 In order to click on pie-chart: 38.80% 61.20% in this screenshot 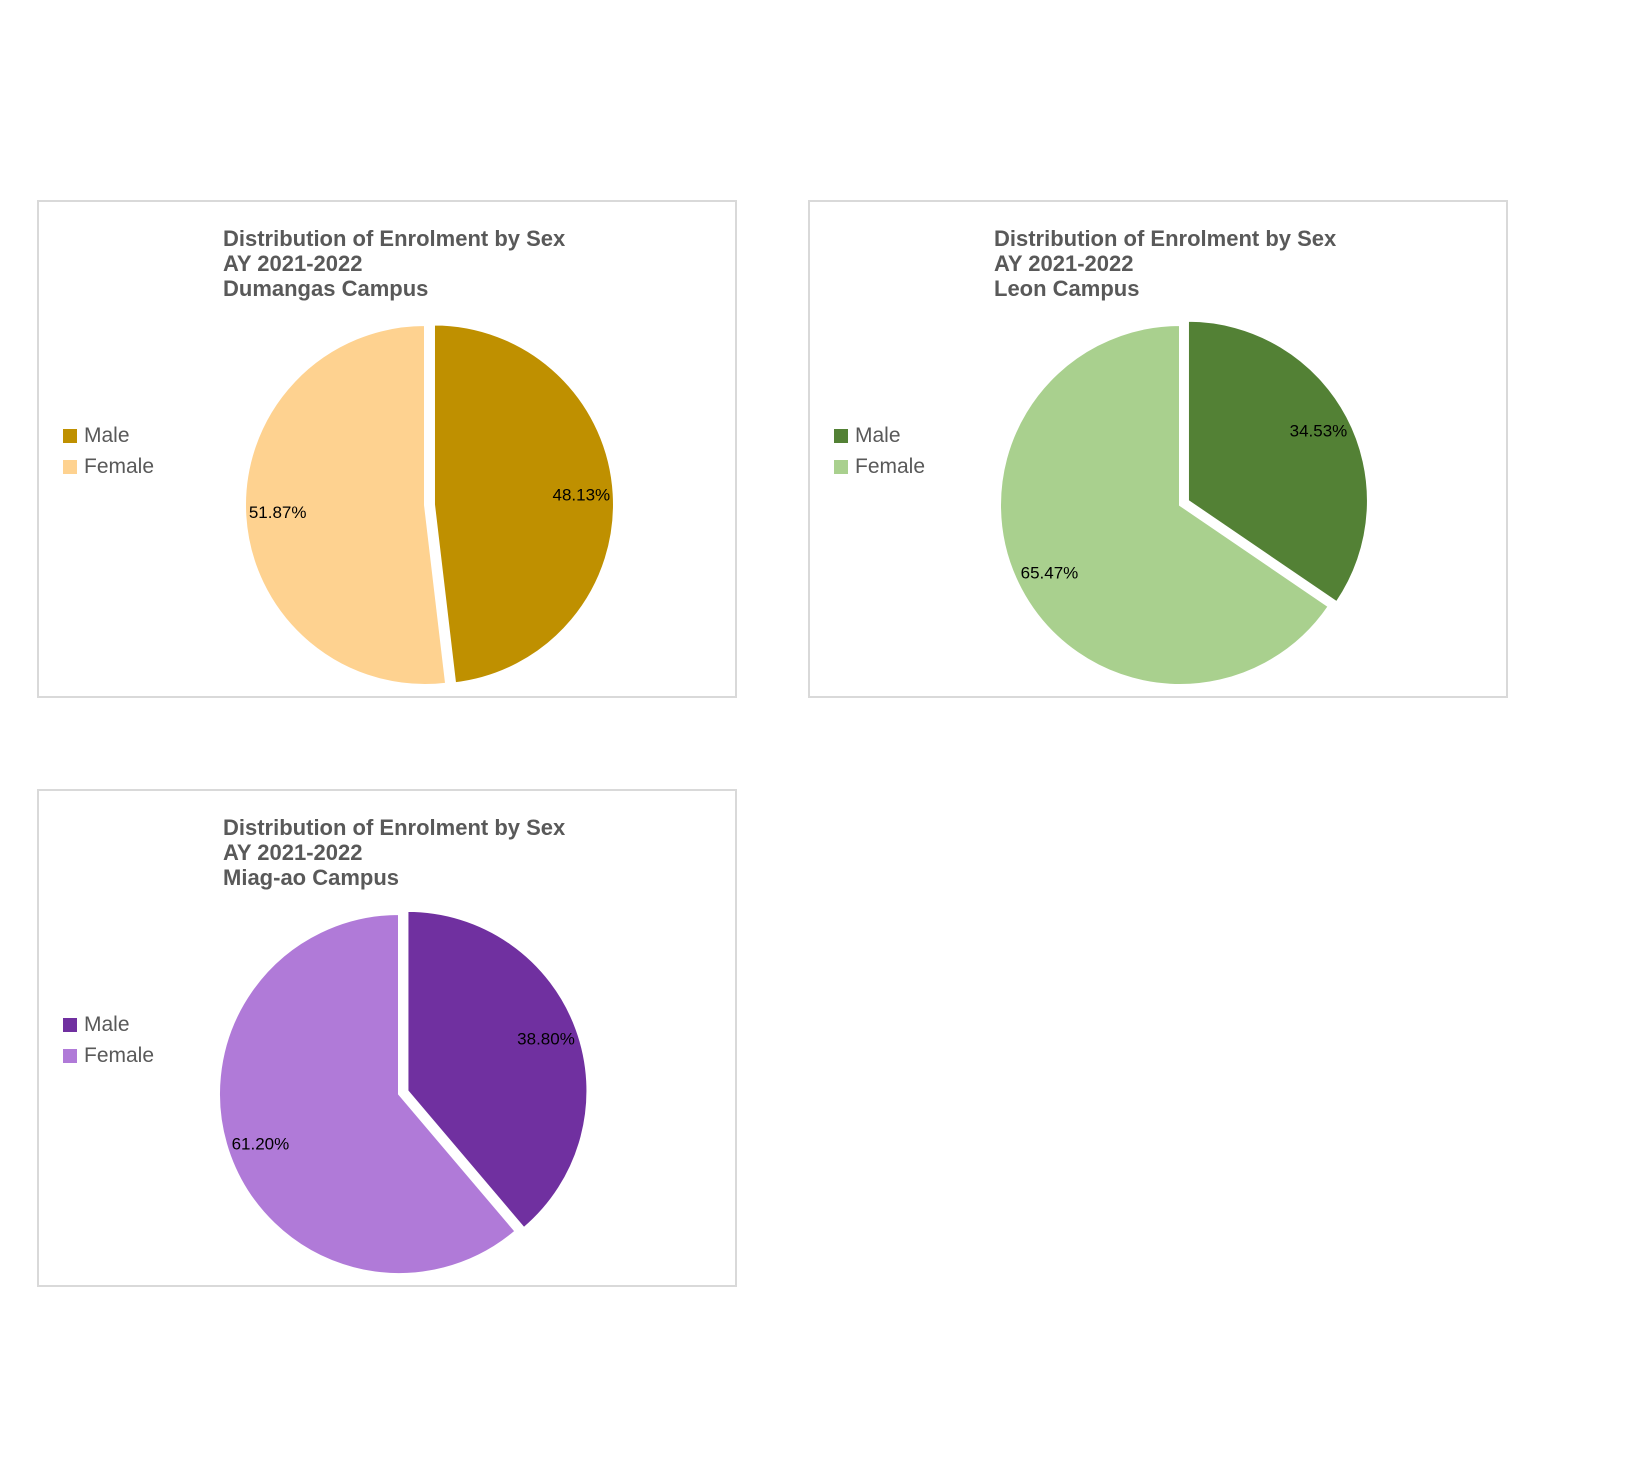, I will do `click(403, 1092)`.